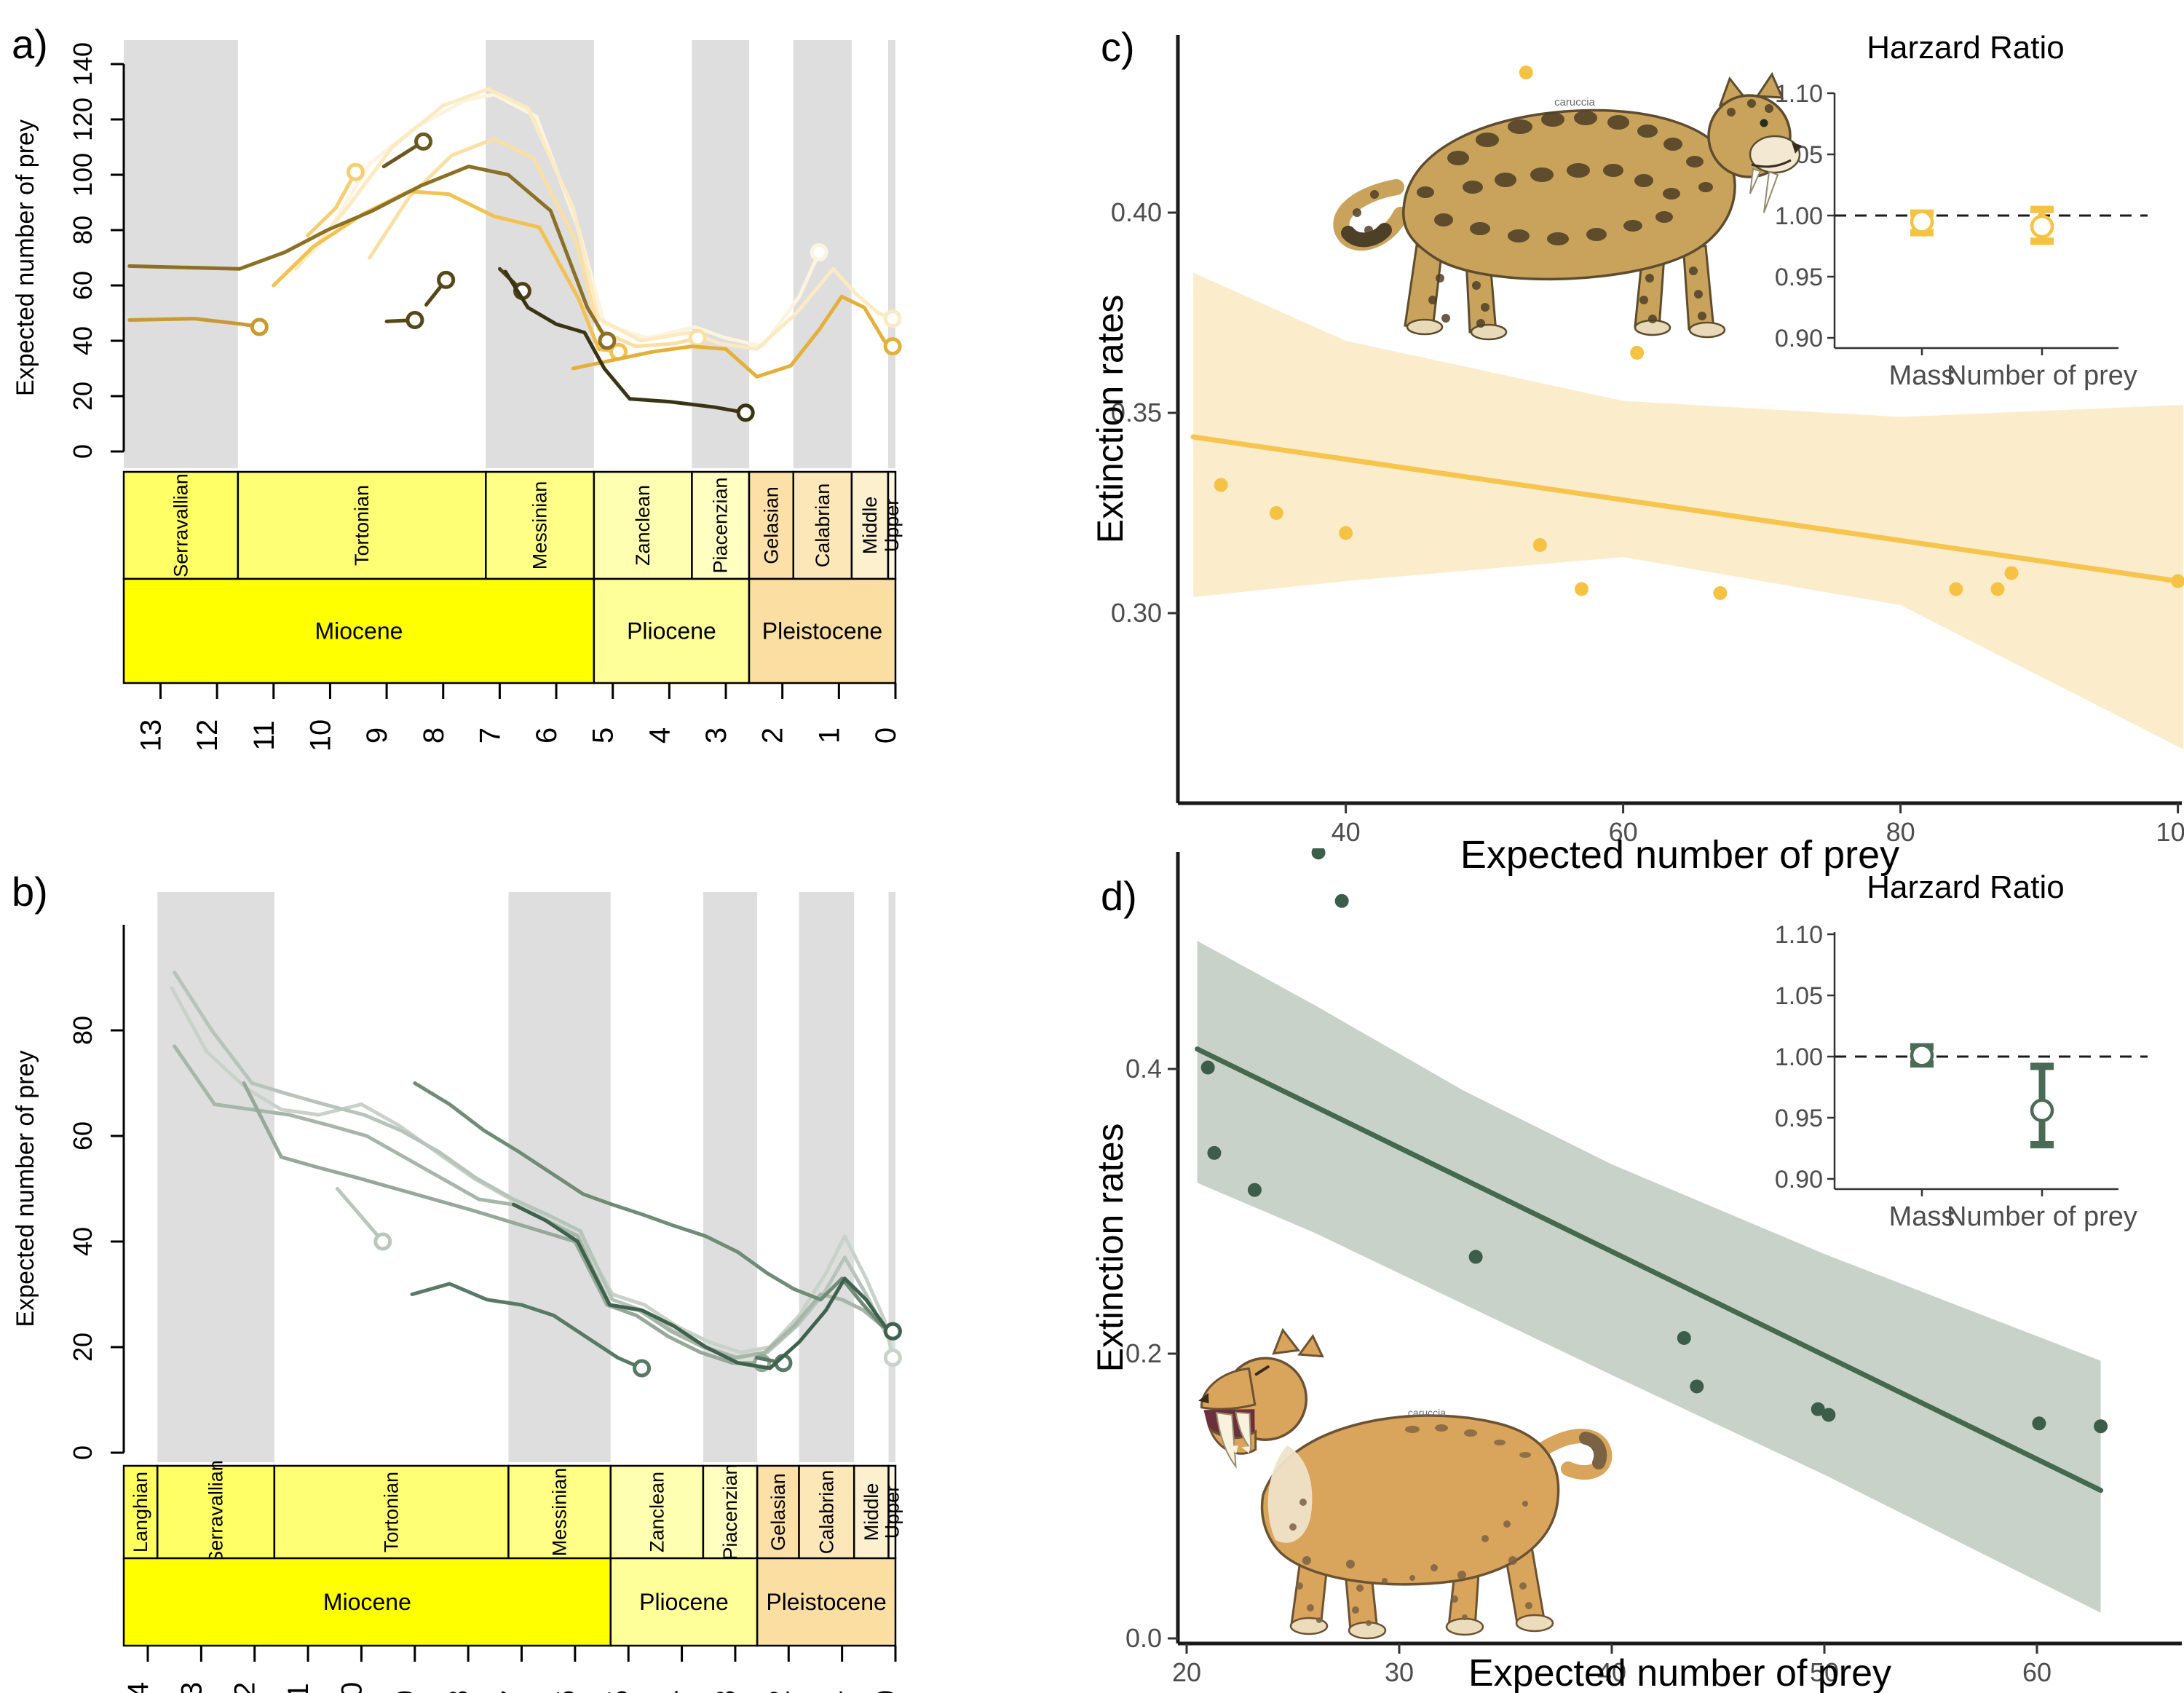 The height and width of the screenshot is (1693, 2184). Describe the element at coordinates (83, 1241) in the screenshot. I see `y-tick-label: 40` at that location.